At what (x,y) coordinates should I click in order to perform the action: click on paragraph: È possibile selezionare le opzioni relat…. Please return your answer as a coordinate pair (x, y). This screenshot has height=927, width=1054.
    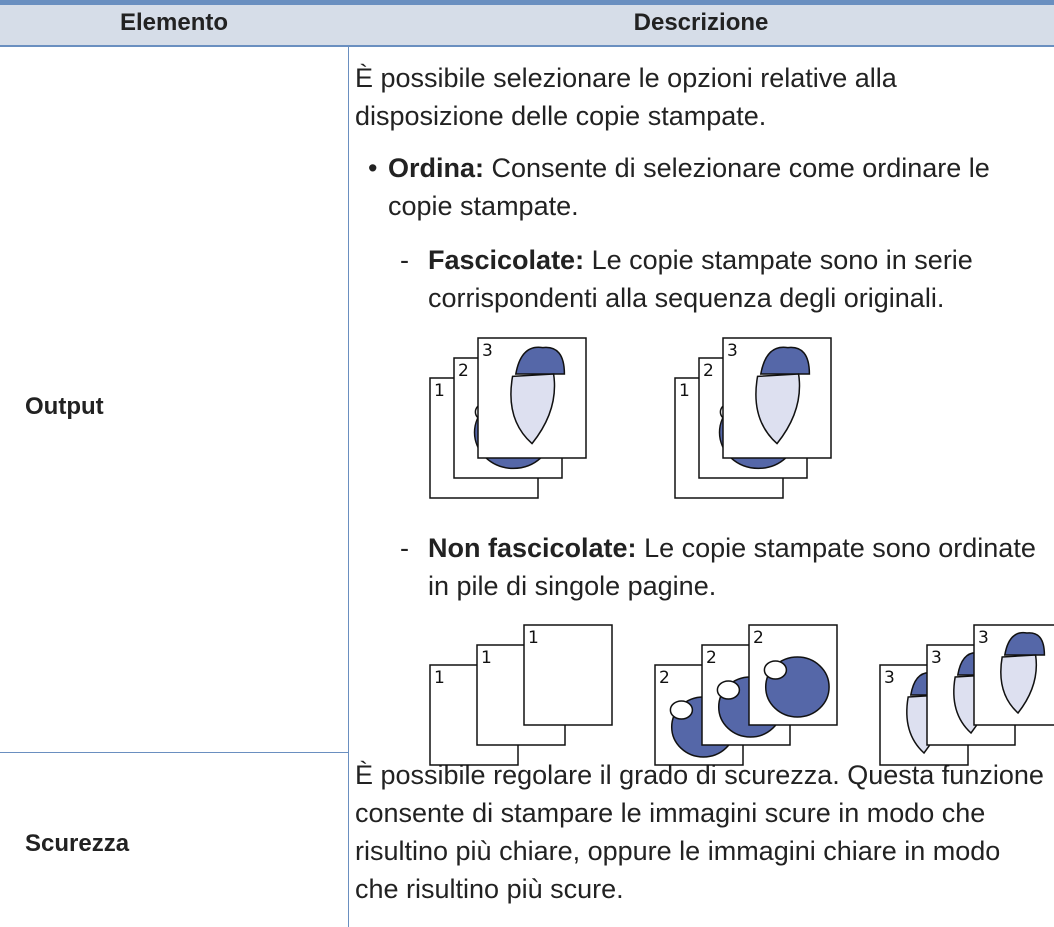
    Looking at the image, I should click on (626, 97).